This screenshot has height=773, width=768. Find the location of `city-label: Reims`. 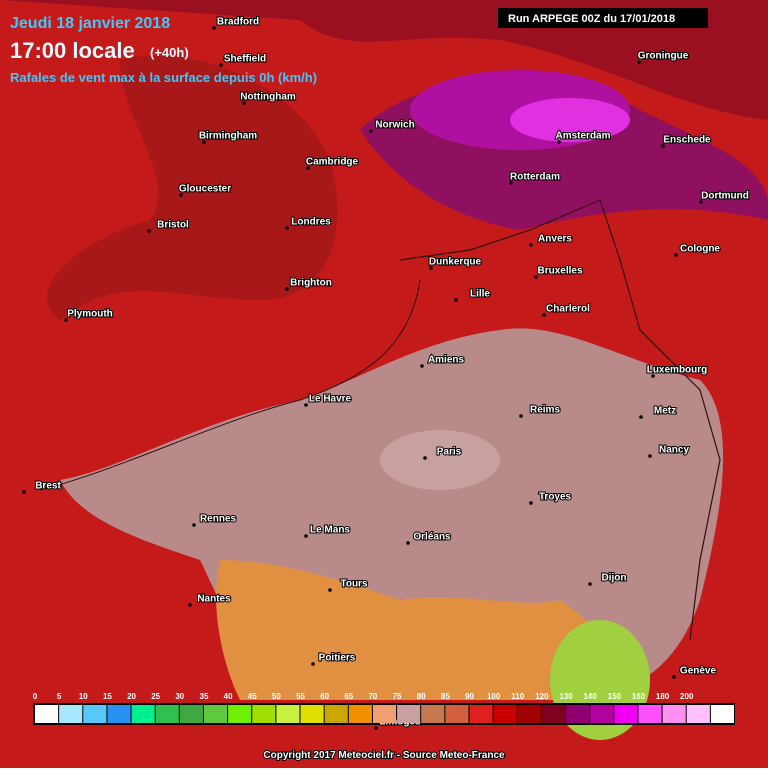

city-label: Reims is located at coordinates (545, 410).